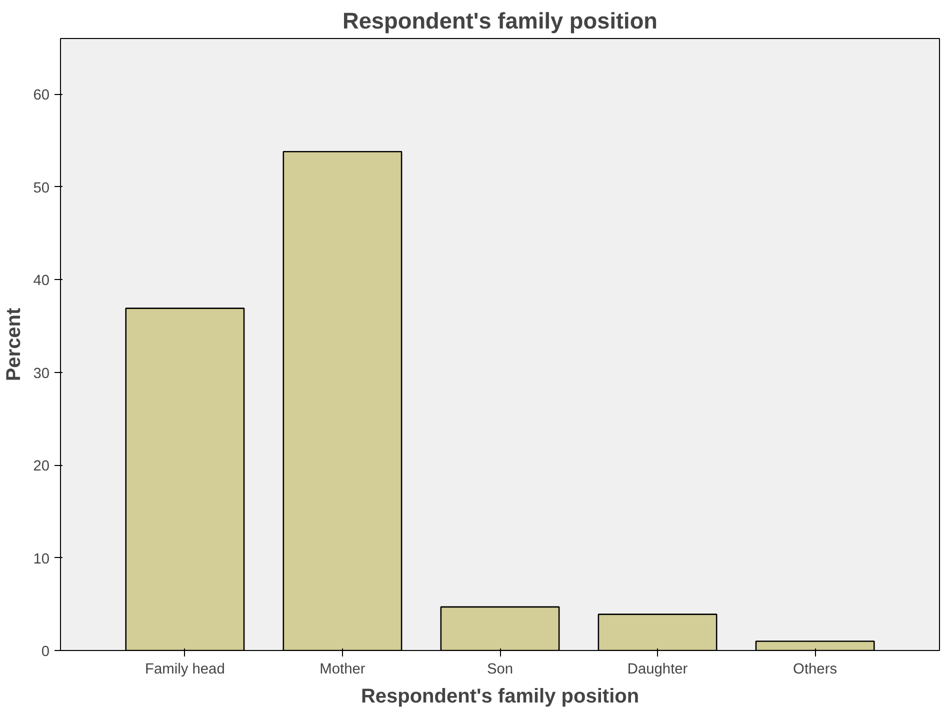  I want to click on x-tick-label: Mother, so click(343, 670).